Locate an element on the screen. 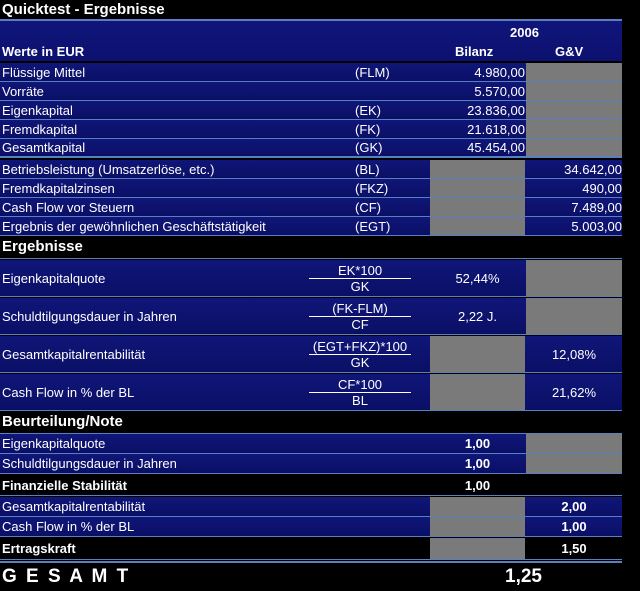 The height and width of the screenshot is (591, 640). row-label: Flüssige Mittel is located at coordinates (44, 72).